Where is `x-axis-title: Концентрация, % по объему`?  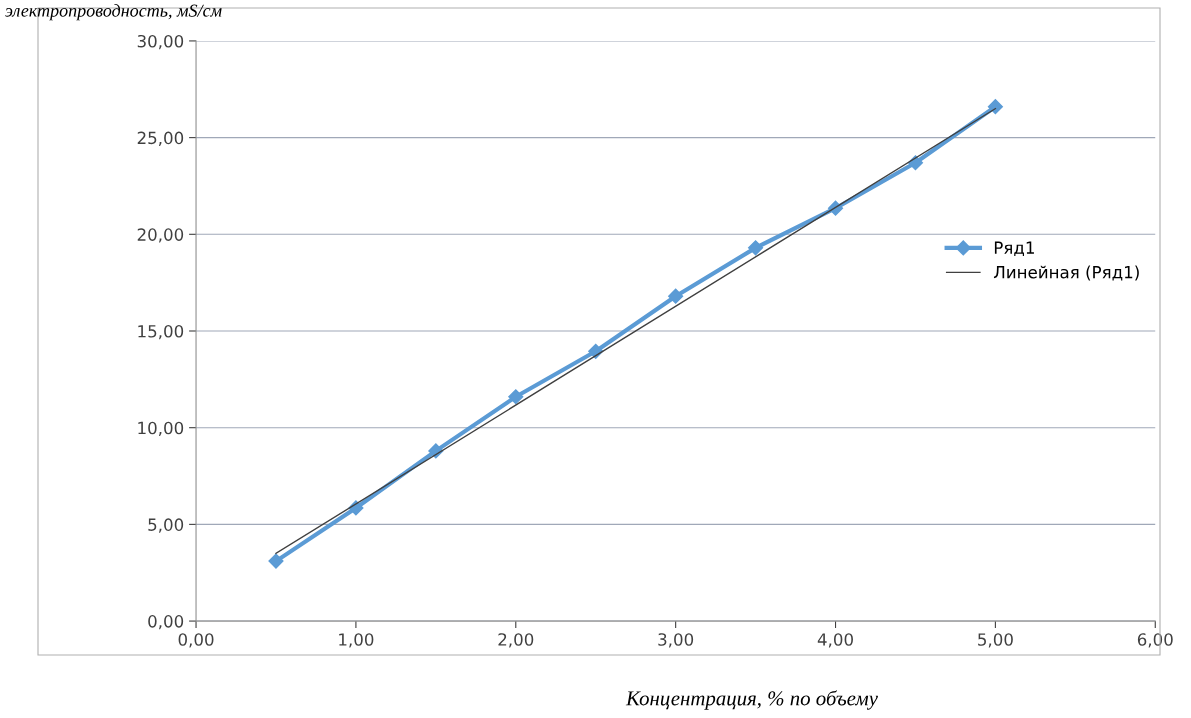
x-axis-title: Концентрация, % по объему is located at coordinates (751, 700).